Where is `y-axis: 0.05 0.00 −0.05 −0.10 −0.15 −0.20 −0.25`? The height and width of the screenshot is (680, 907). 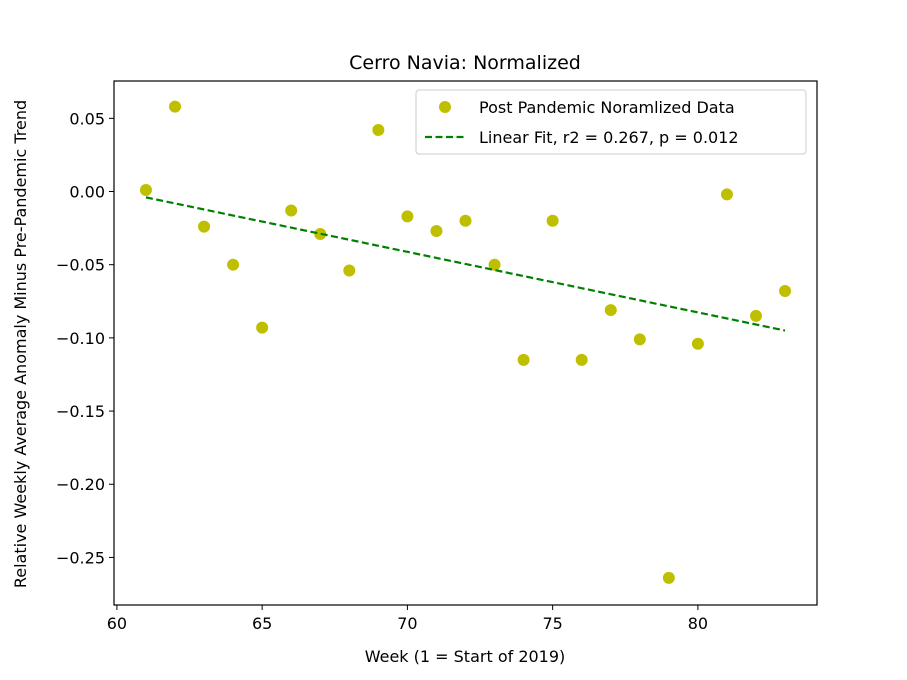 y-axis: 0.05 0.00 −0.05 −0.10 −0.15 −0.20 −0.25 is located at coordinates (85, 338).